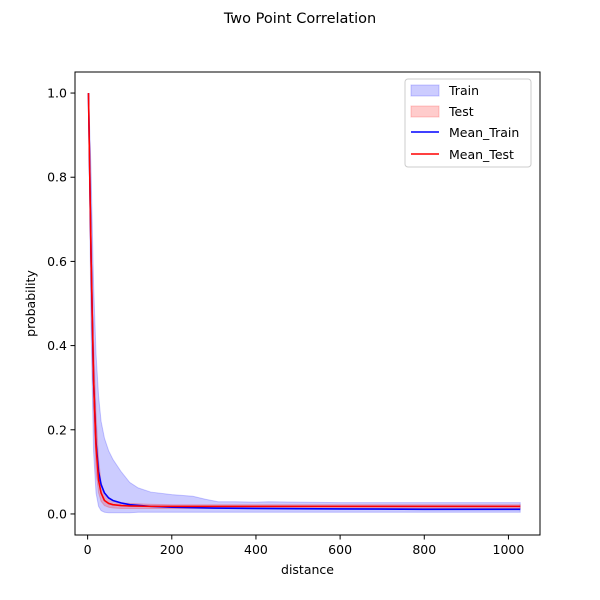 The height and width of the screenshot is (600, 600). Describe the element at coordinates (57, 93) in the screenshot. I see `y-tick-label: 1.0` at that location.